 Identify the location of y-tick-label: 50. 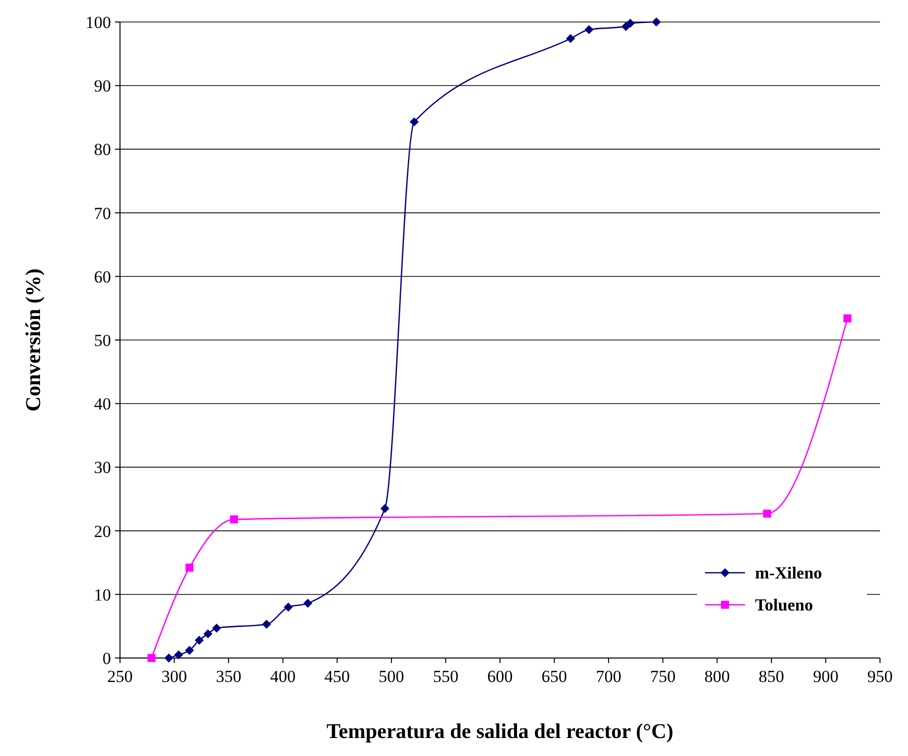
(102, 340).